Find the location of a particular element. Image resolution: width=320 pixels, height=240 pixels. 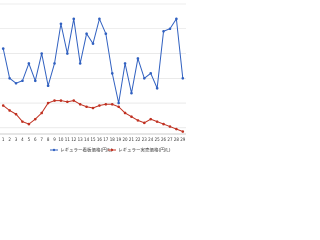

x-tick-label: 15 is located at coordinates (93, 139).